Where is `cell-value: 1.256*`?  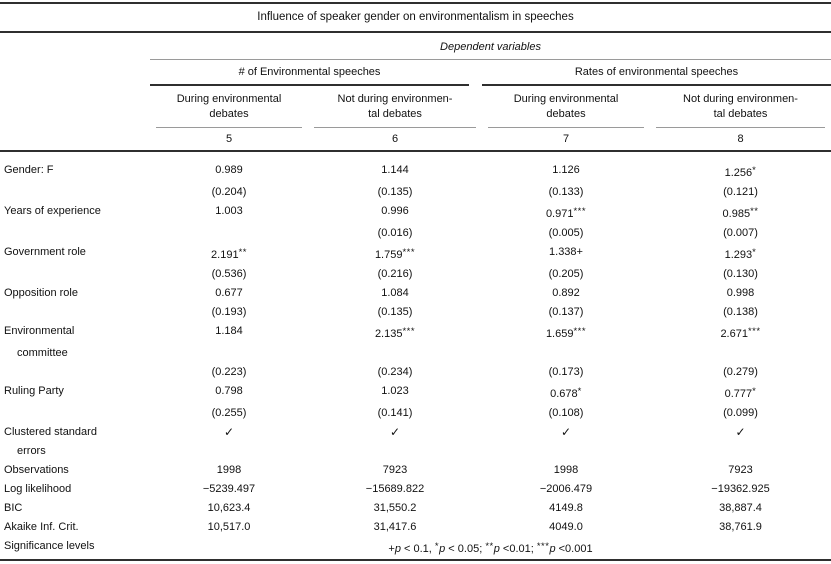
cell-value: 1.256* is located at coordinates (740, 172).